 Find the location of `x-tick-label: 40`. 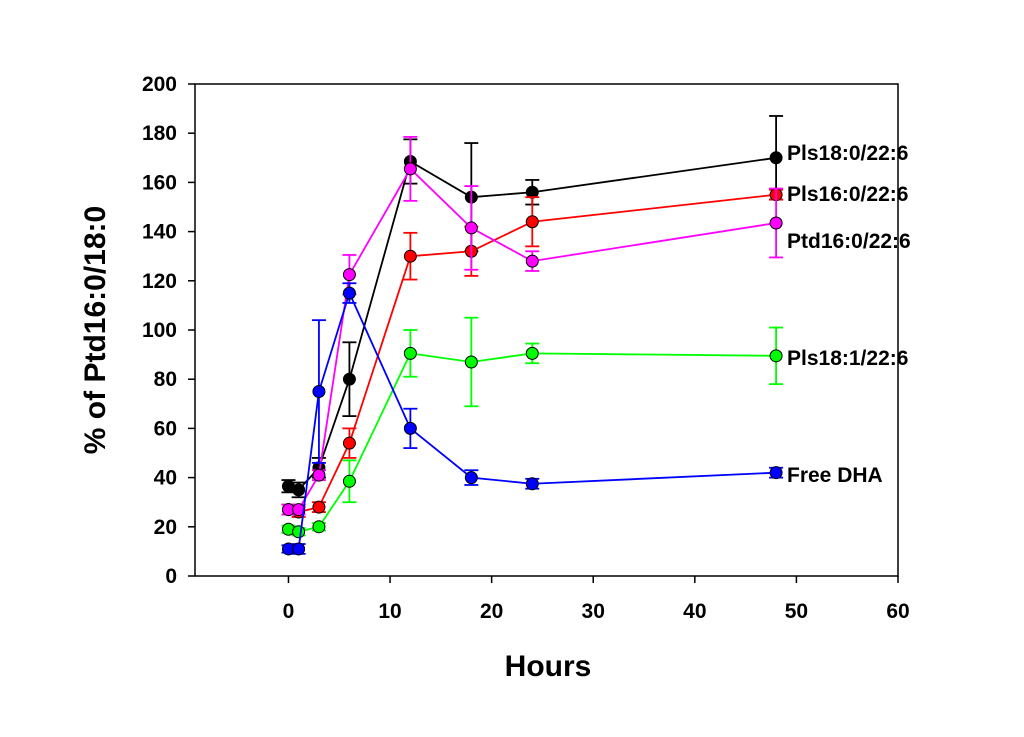

x-tick-label: 40 is located at coordinates (694, 611).